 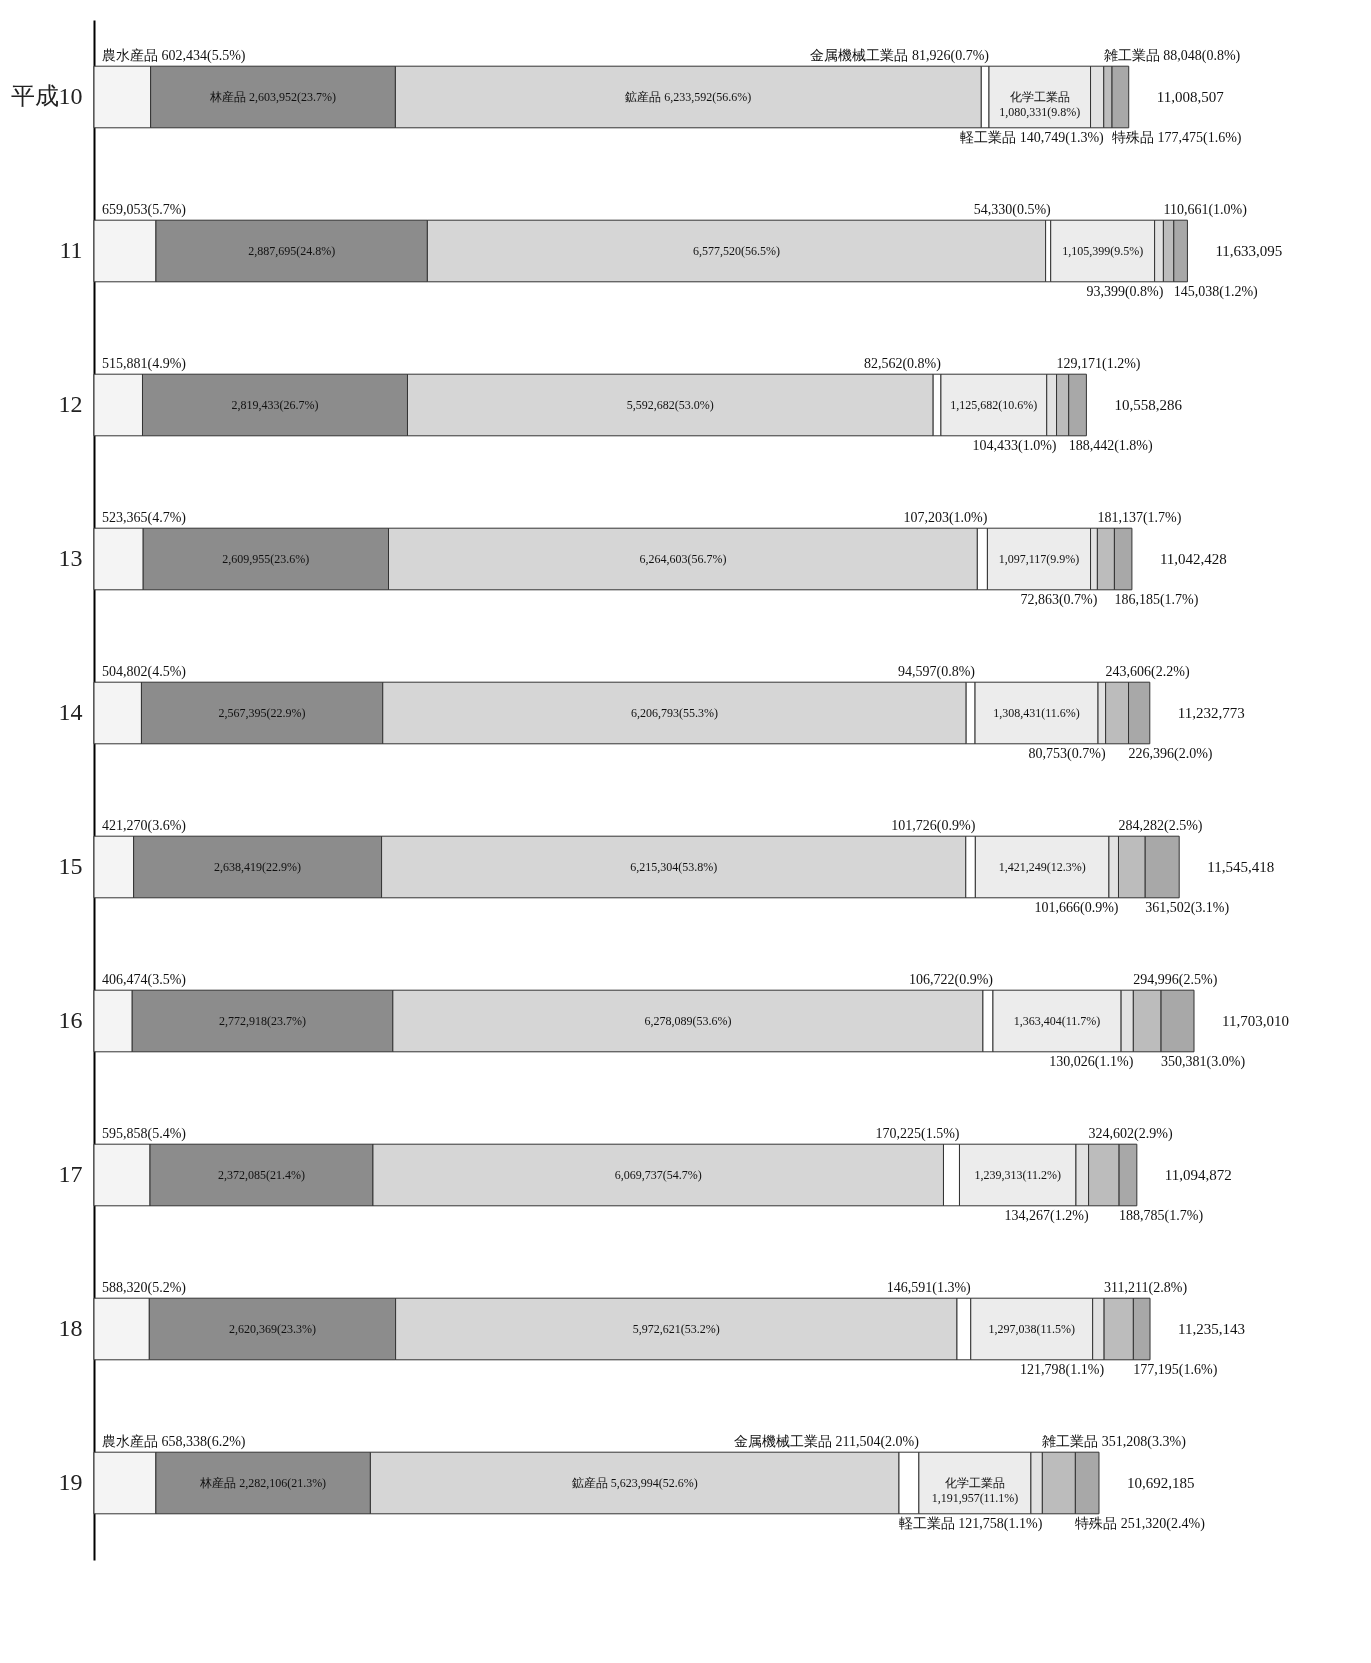 What do you see at coordinates (70, 1020) in the screenshot?
I see `y-tick-label: 16` at bounding box center [70, 1020].